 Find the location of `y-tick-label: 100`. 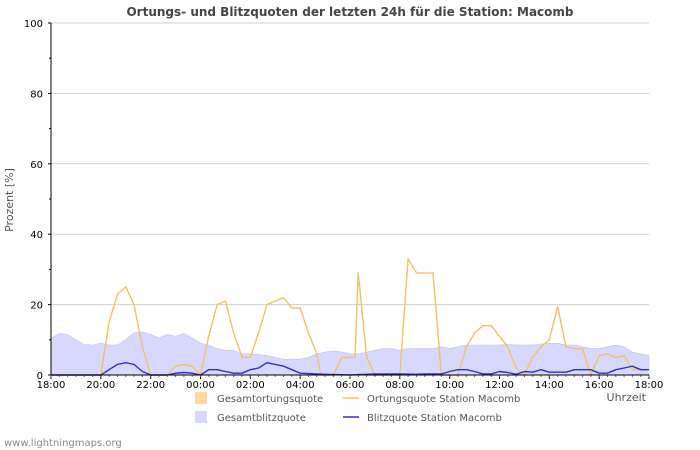

y-tick-label: 100 is located at coordinates (33, 24).